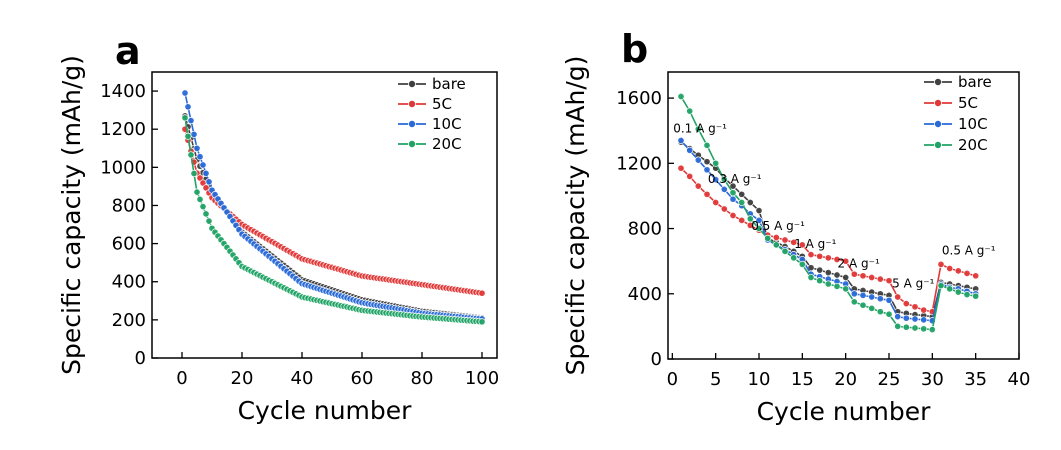 The image size is (1061, 450). What do you see at coordinates (129, 320) in the screenshot?
I see `y-tick-label: 200` at bounding box center [129, 320].